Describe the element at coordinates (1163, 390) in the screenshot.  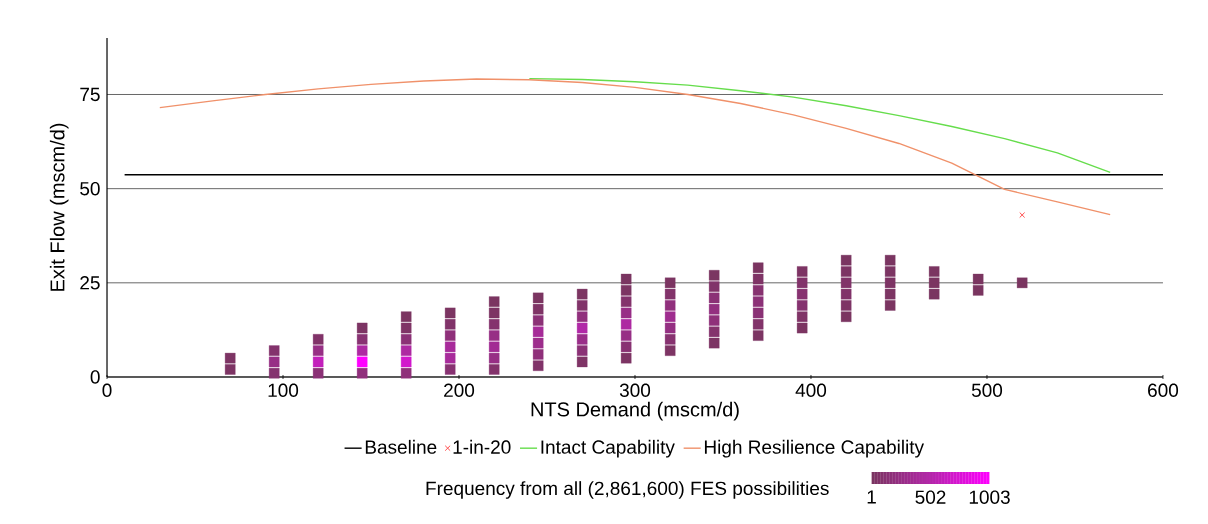
I see `x-tick-label: 600` at that location.